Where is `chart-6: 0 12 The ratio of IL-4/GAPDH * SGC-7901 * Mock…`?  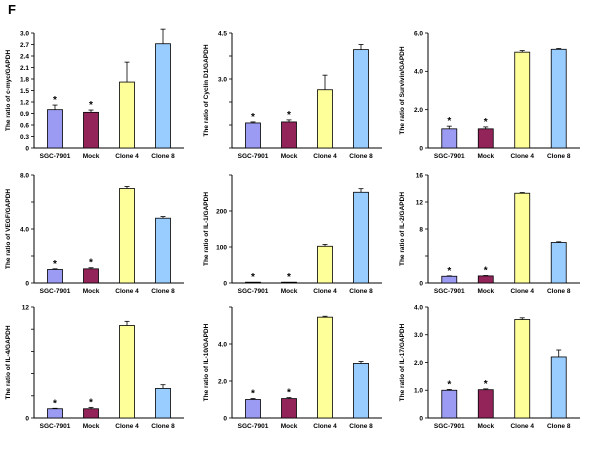
chart-6: 0 12 The ratio of IL-4/GAPDH * SGC-7901 * Mock… is located at coordinates (94, 367).